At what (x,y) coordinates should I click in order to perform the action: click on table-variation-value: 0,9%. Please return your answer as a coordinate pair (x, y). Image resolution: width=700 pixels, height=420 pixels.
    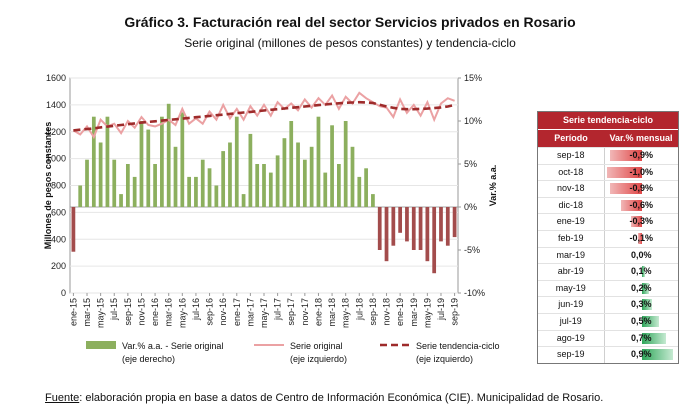
    Looking at the image, I should click on (641, 354).